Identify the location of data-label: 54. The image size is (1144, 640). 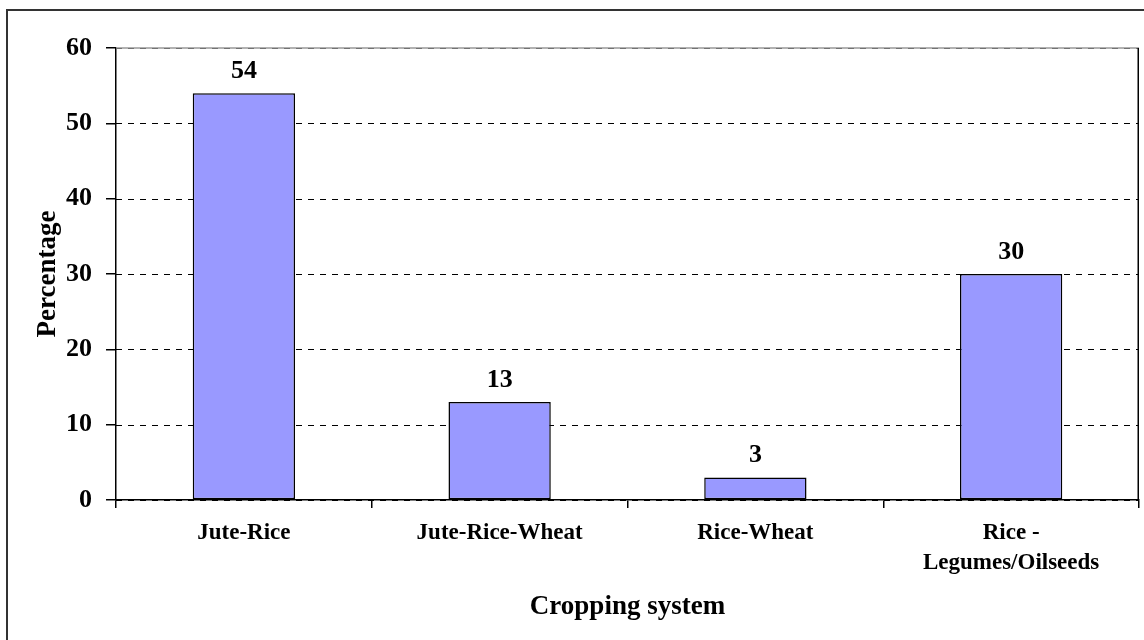
(243, 70).